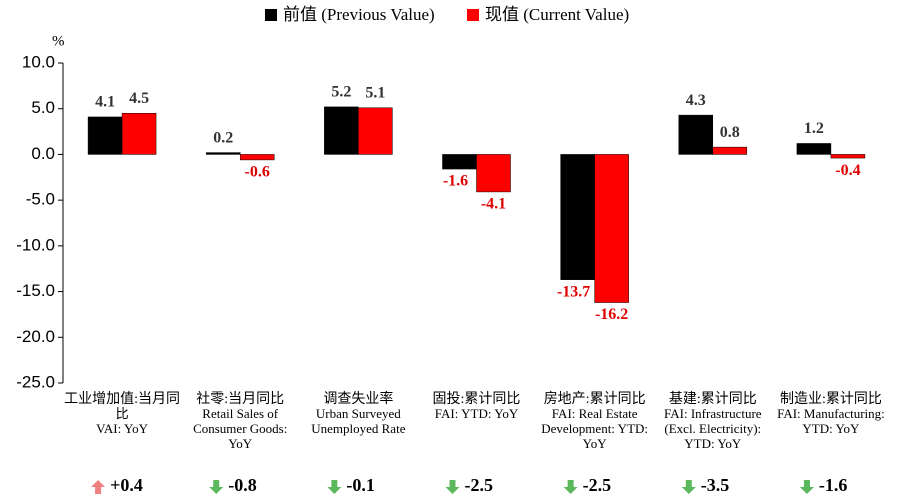  What do you see at coordinates (126, 485) in the screenshot?
I see `change-label: +0.4` at bounding box center [126, 485].